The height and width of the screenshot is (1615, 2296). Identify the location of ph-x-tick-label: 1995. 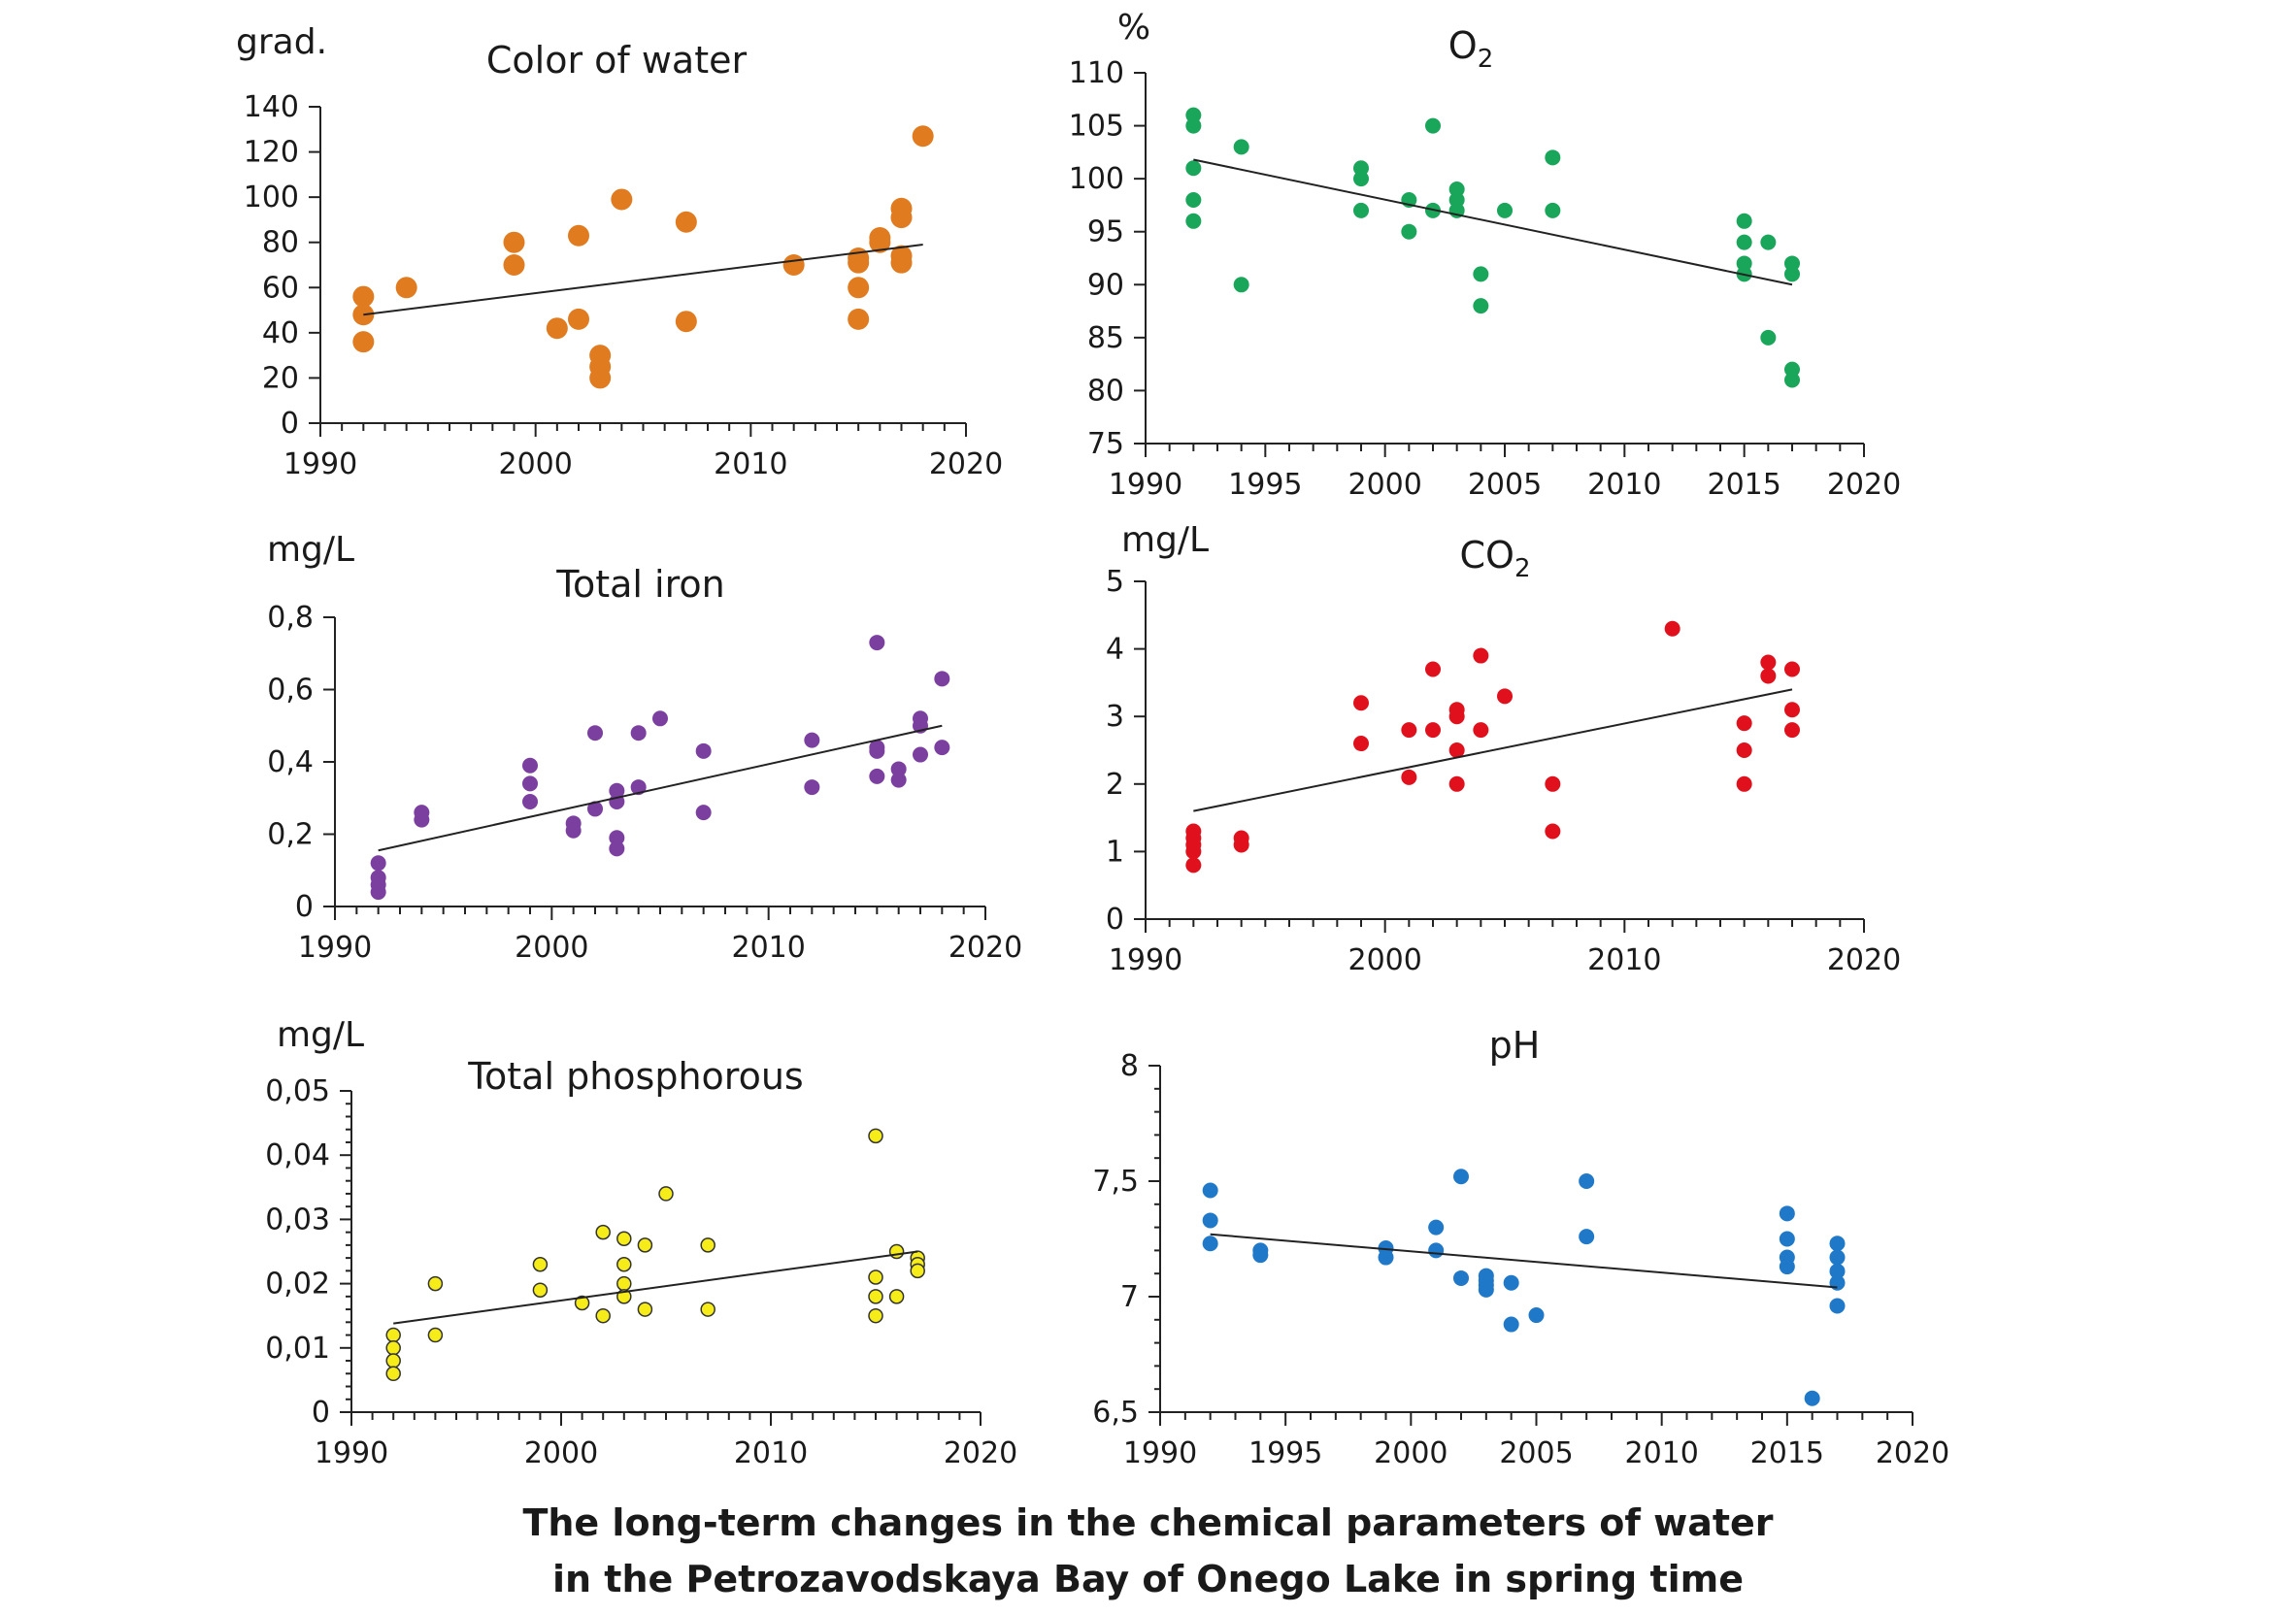
(1285, 1453).